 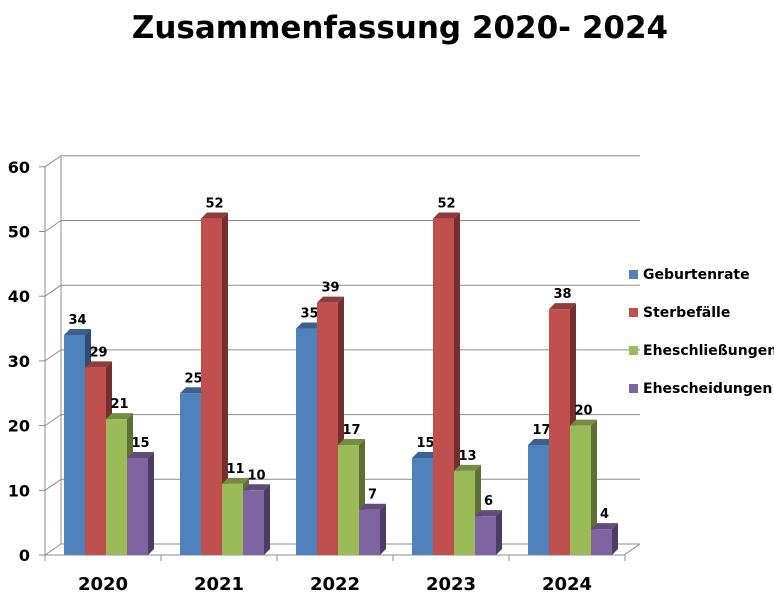 What do you see at coordinates (19, 167) in the screenshot?
I see `y-tick-label: 60` at bounding box center [19, 167].